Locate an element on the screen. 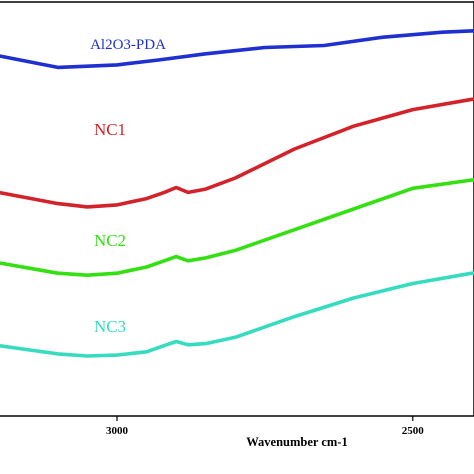 The height and width of the screenshot is (474, 474). x-tick-group: 350030002500200015001000 is located at coordinates (265, 426).